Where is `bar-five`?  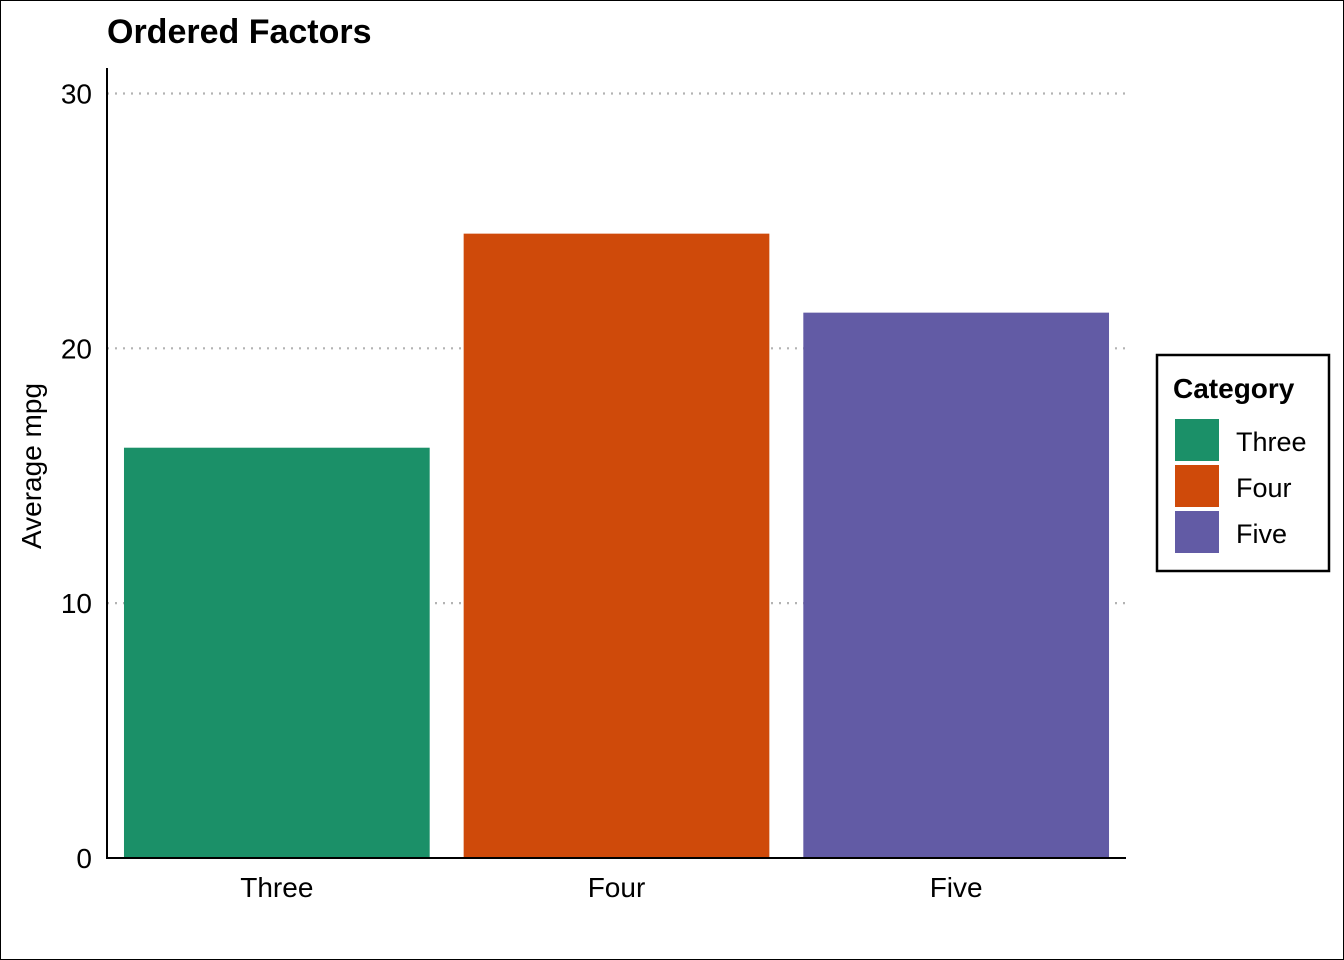
bar-five is located at coordinates (956, 585).